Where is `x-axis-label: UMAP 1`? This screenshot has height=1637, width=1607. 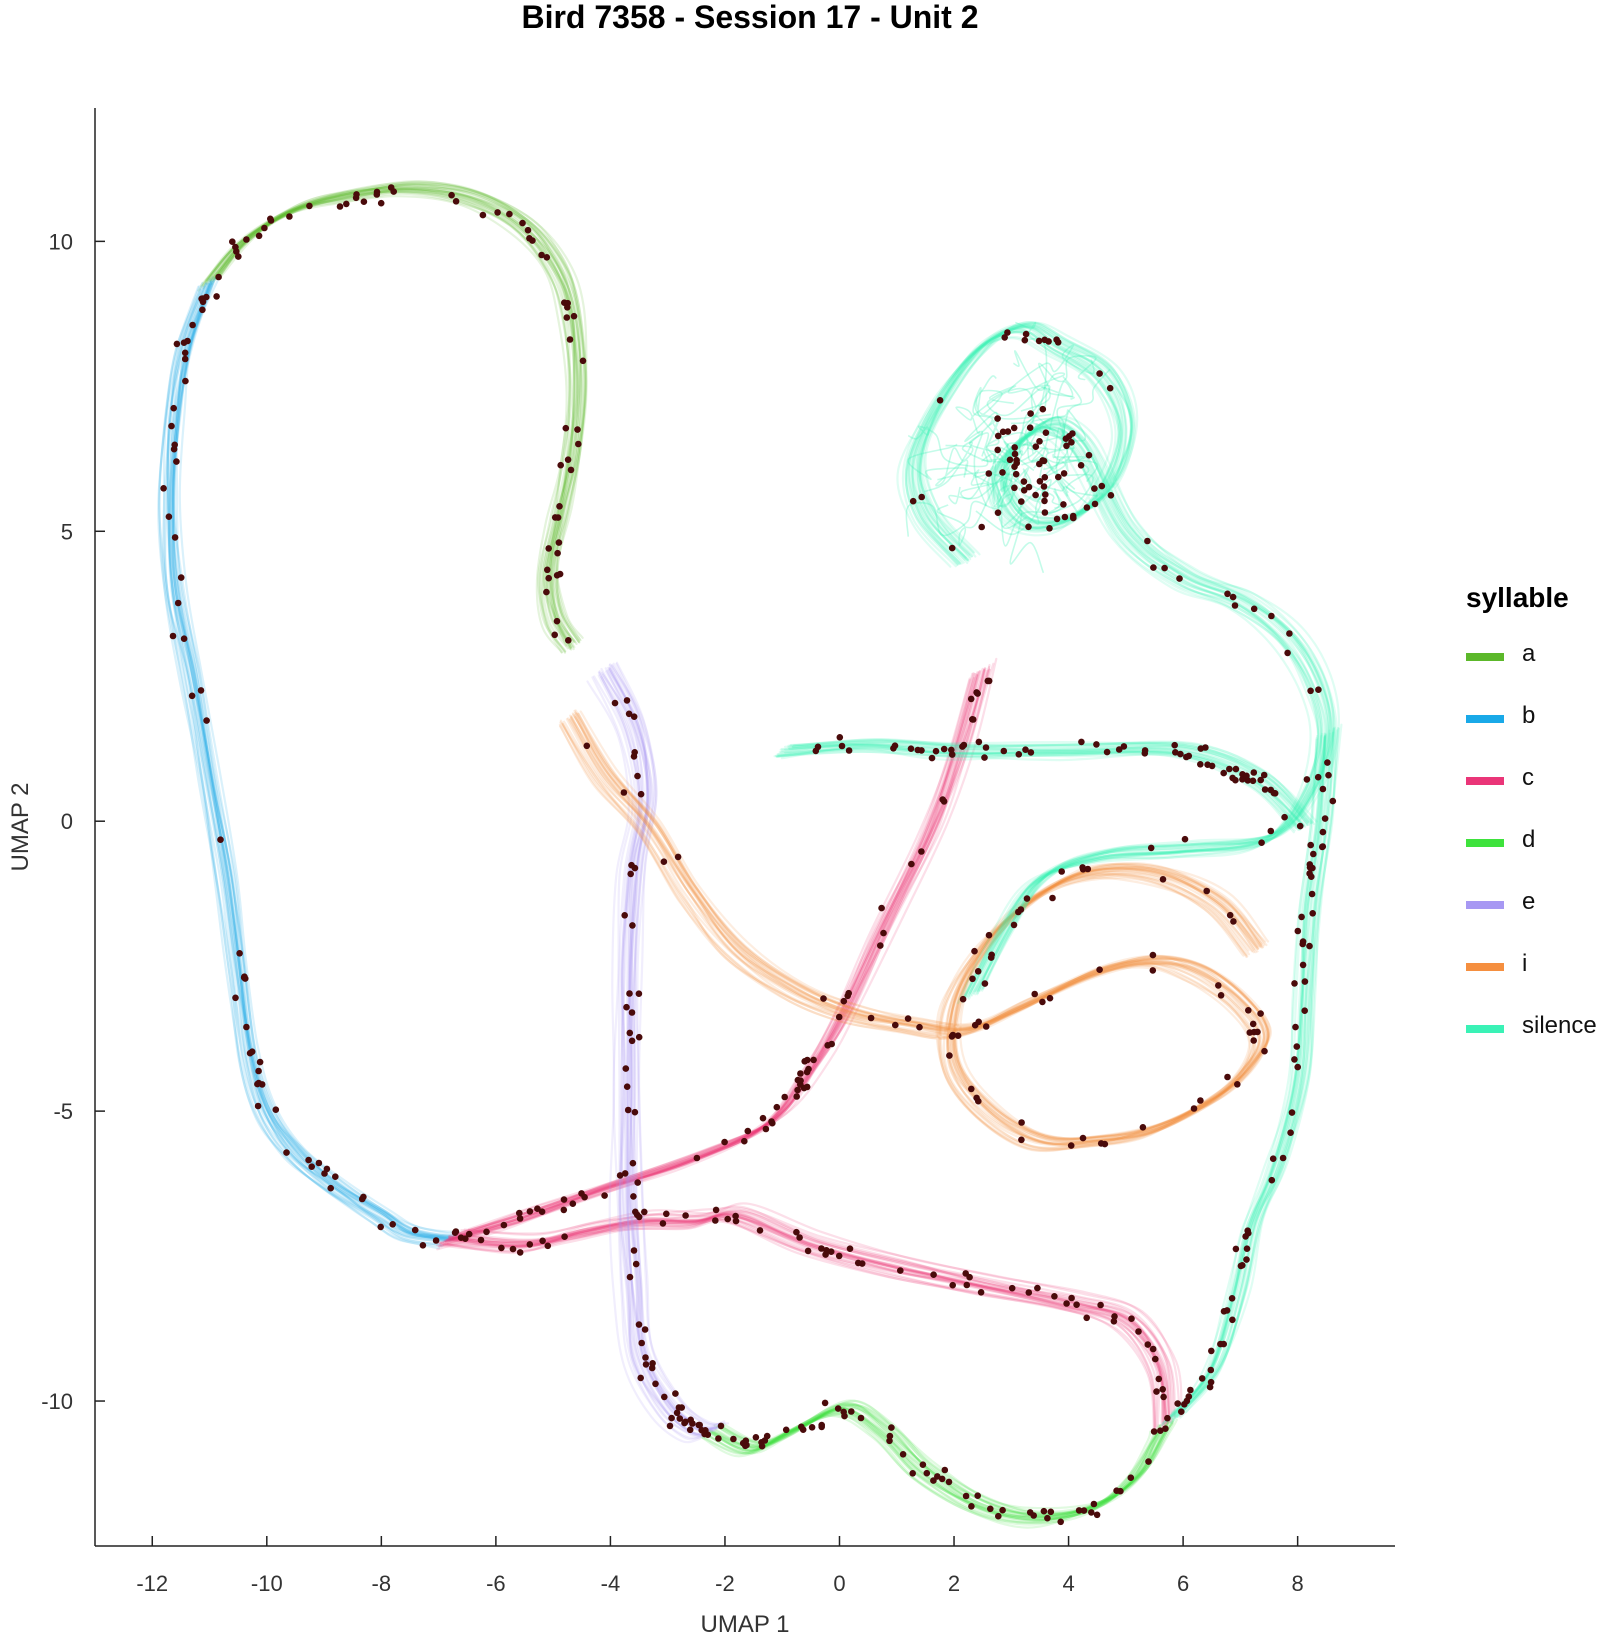
x-axis-label: UMAP 1 is located at coordinates (745, 1624).